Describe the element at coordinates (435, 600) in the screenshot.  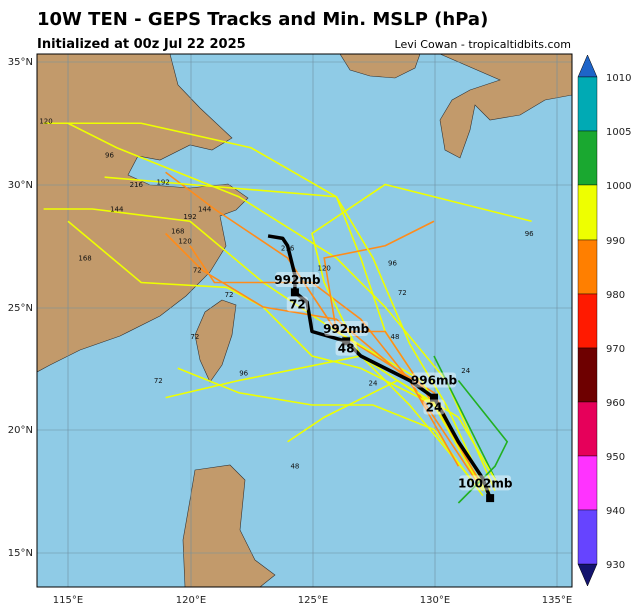
I see `lon-label: 130°E` at that location.